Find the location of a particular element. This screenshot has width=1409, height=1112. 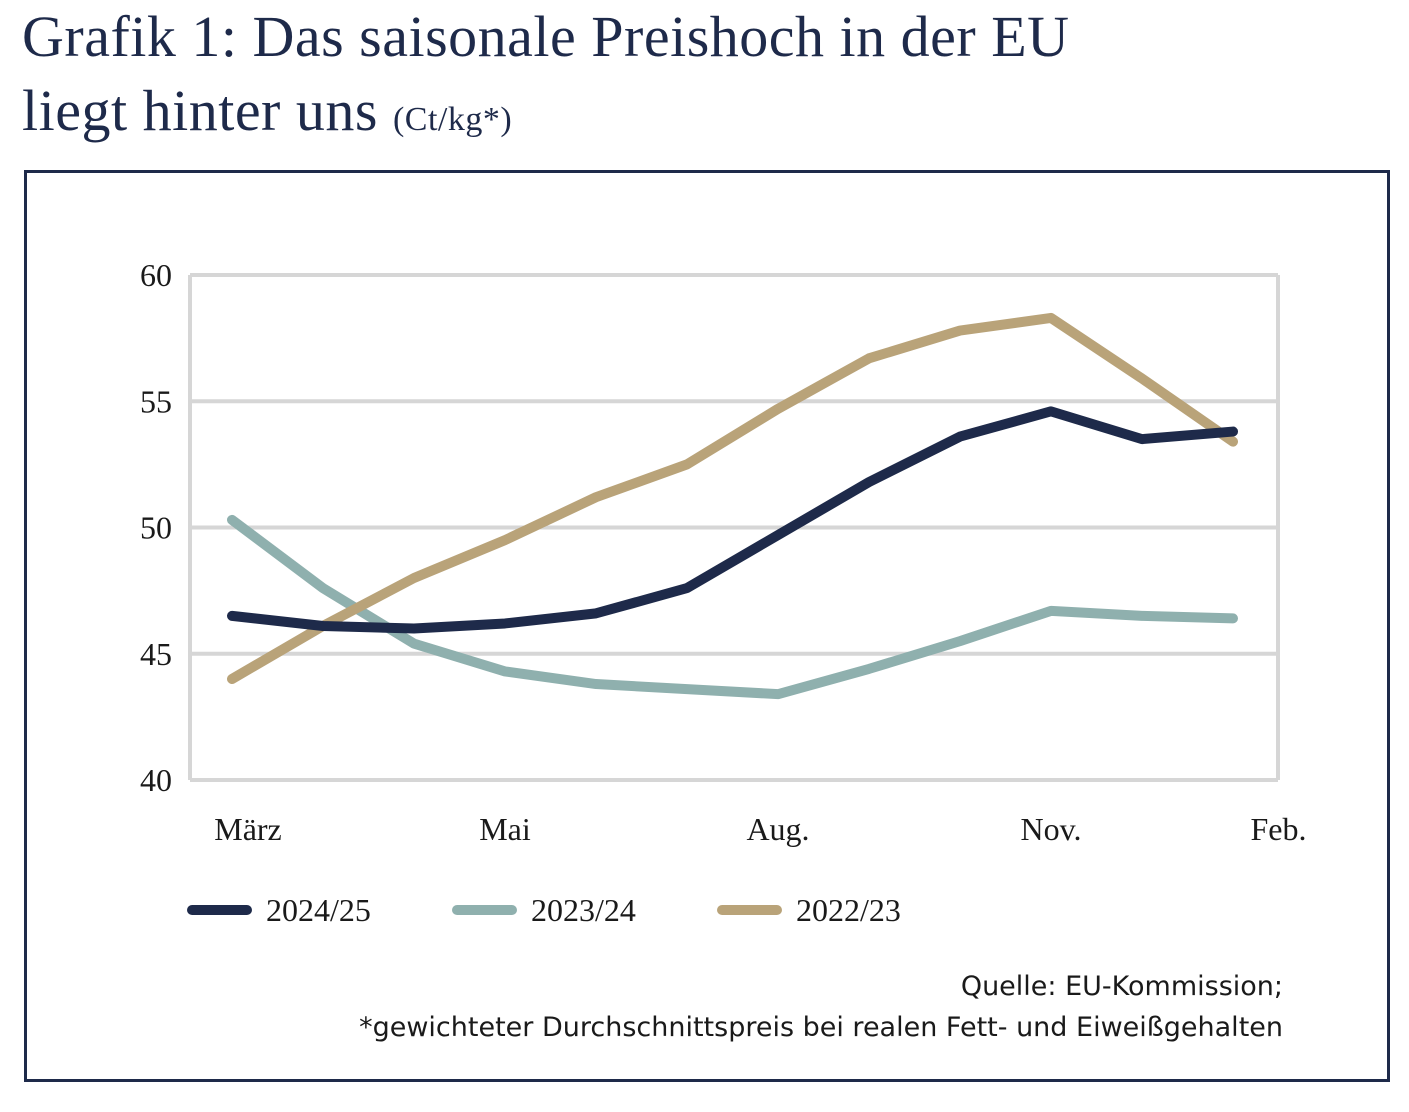

legend: 2024/25 2023/24 2022/23 is located at coordinates (544, 910).